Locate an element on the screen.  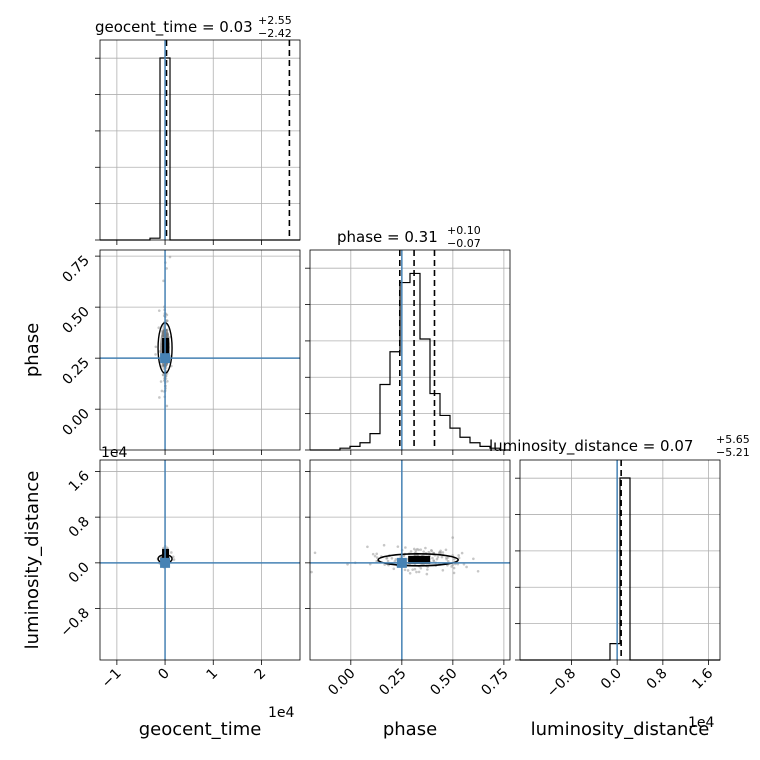
title-phase: phase = 0.31 is located at coordinates (387, 237).